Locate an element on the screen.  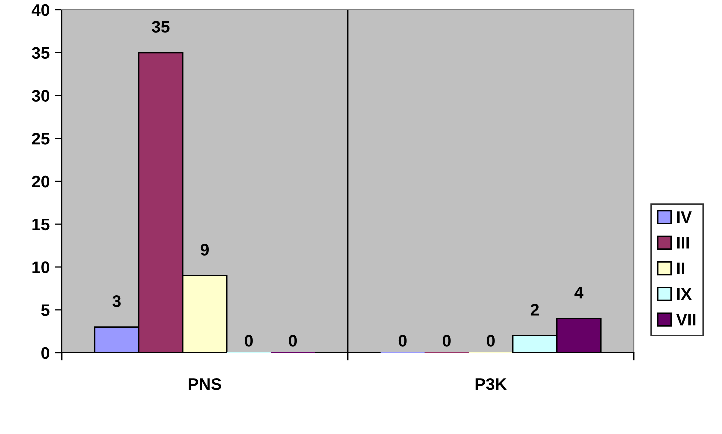
legend-label: IX is located at coordinates (684, 294).